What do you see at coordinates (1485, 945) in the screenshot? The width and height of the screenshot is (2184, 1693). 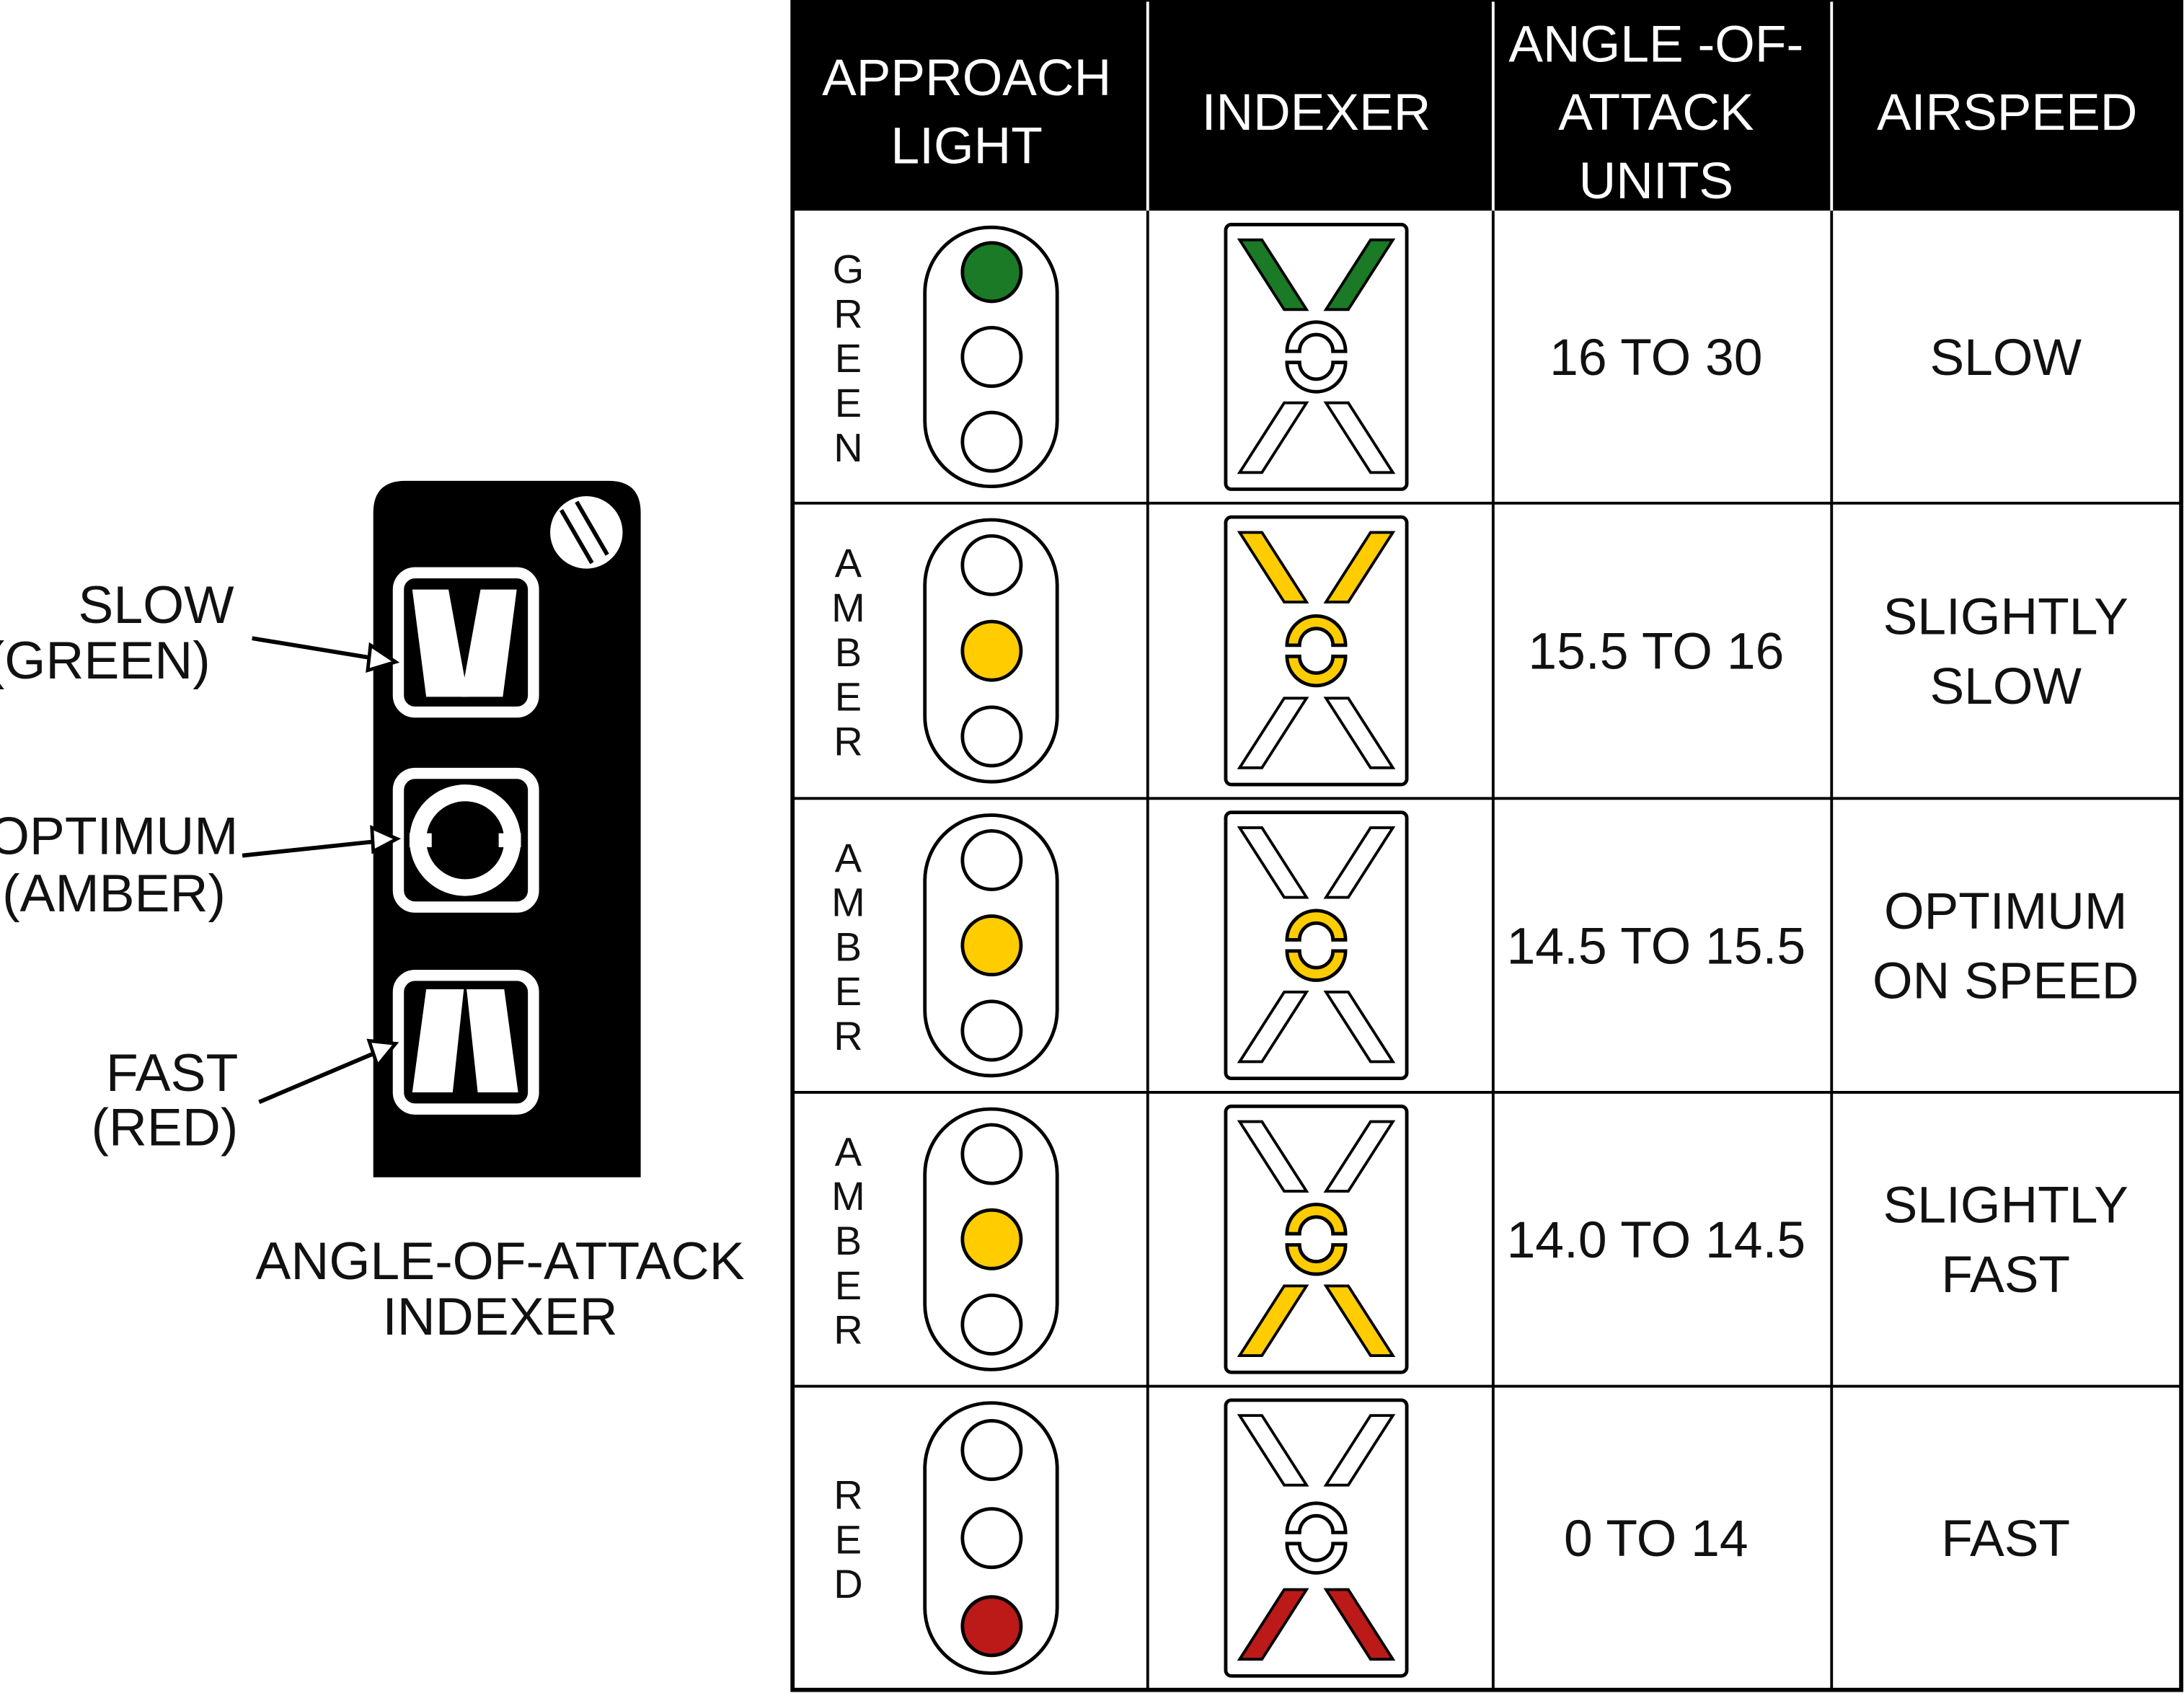 I see `table-row: AMBER 14.5 TO 15.5 OPTIMUM ON SPEED` at bounding box center [1485, 945].